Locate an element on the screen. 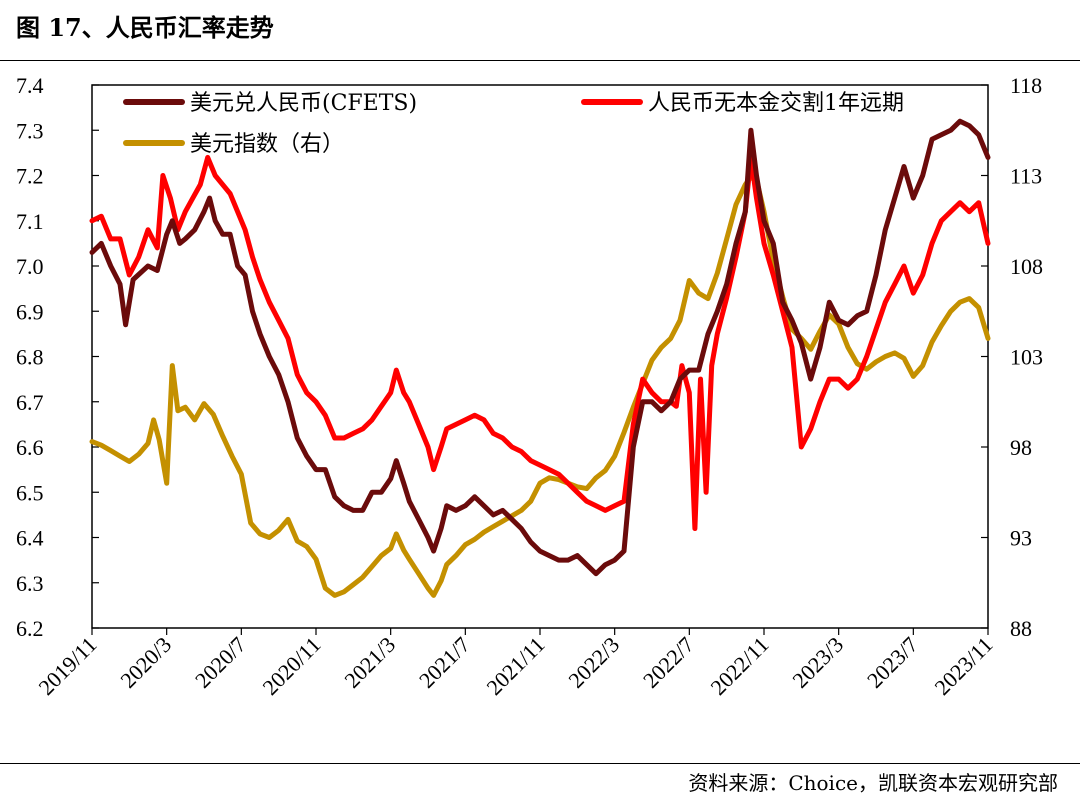 The width and height of the screenshot is (1080, 804). x-tick-label: 2022/3 is located at coordinates (593, 662).